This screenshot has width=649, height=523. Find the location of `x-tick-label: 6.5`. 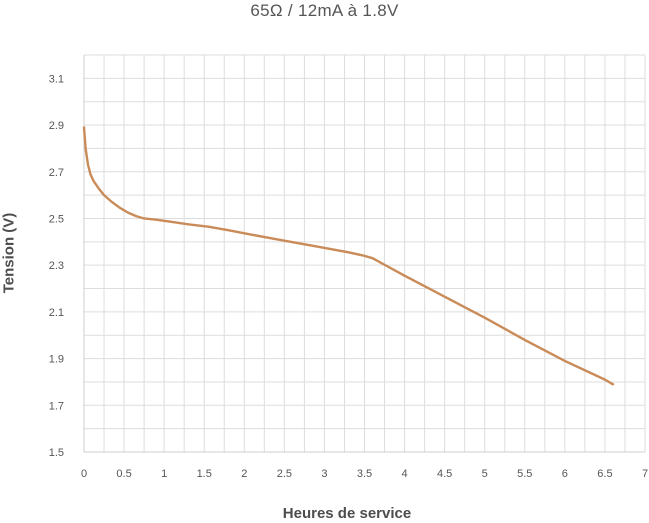

x-tick-label: 6.5 is located at coordinates (604, 474).